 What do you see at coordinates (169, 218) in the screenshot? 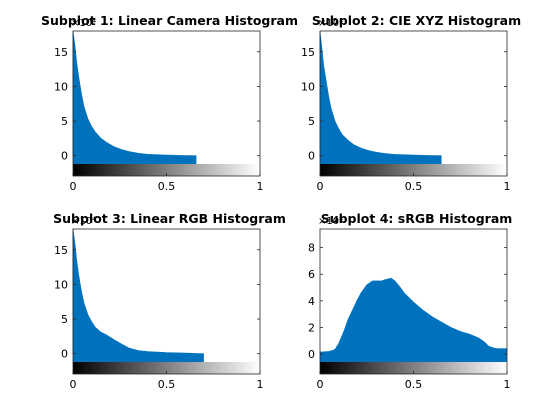
I see `subplot-title: Subplot 3: Linear RGB Histogram` at bounding box center [169, 218].